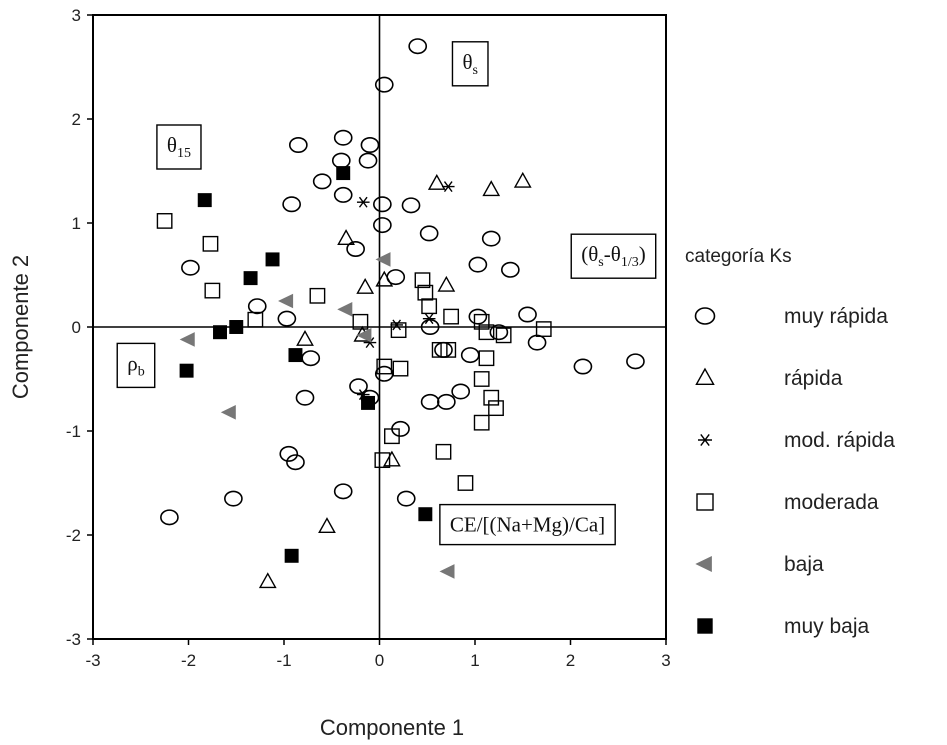 The image size is (947, 745). I want to click on annotation-main: (θ, so click(589, 254).